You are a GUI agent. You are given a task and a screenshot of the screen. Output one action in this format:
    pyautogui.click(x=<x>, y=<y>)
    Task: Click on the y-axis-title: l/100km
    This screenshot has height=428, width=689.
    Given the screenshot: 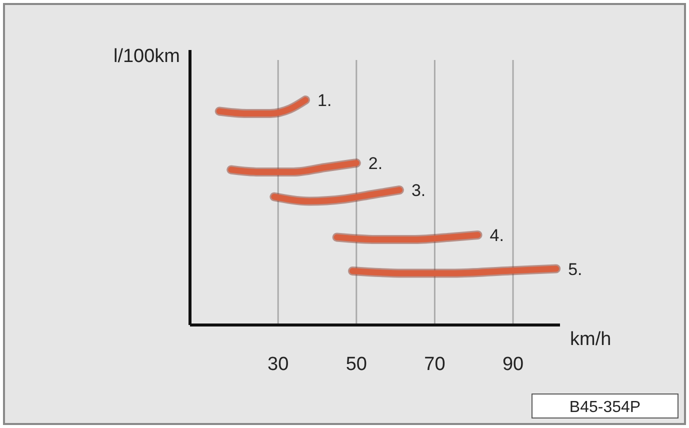 What is the action you would take?
    pyautogui.click(x=146, y=56)
    